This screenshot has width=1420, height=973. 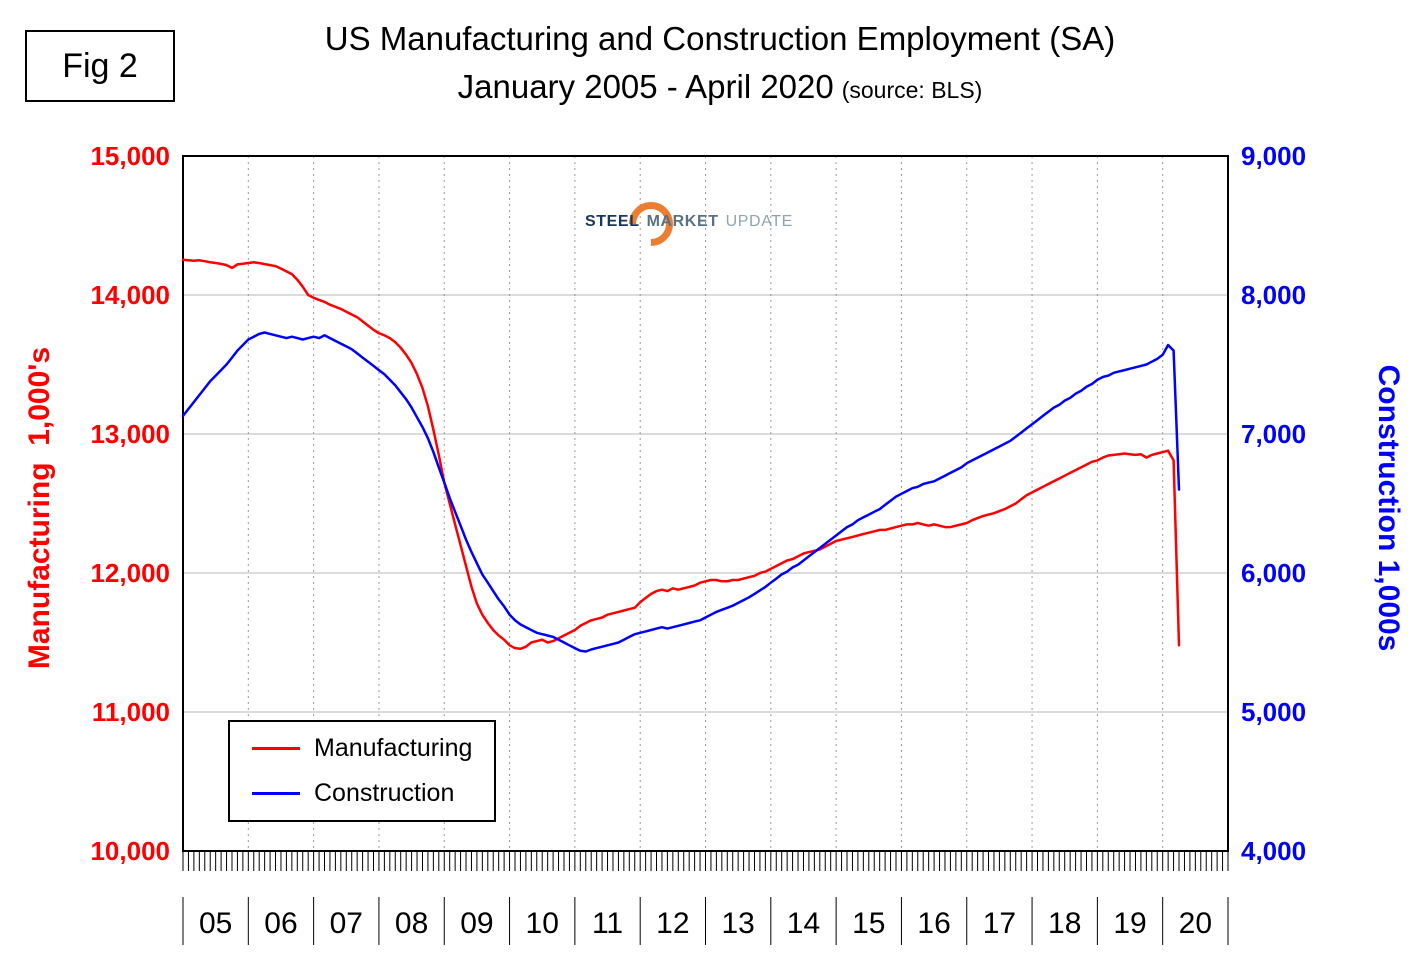 What do you see at coordinates (612, 221) in the screenshot?
I see `logo-word-steel: STEEL` at bounding box center [612, 221].